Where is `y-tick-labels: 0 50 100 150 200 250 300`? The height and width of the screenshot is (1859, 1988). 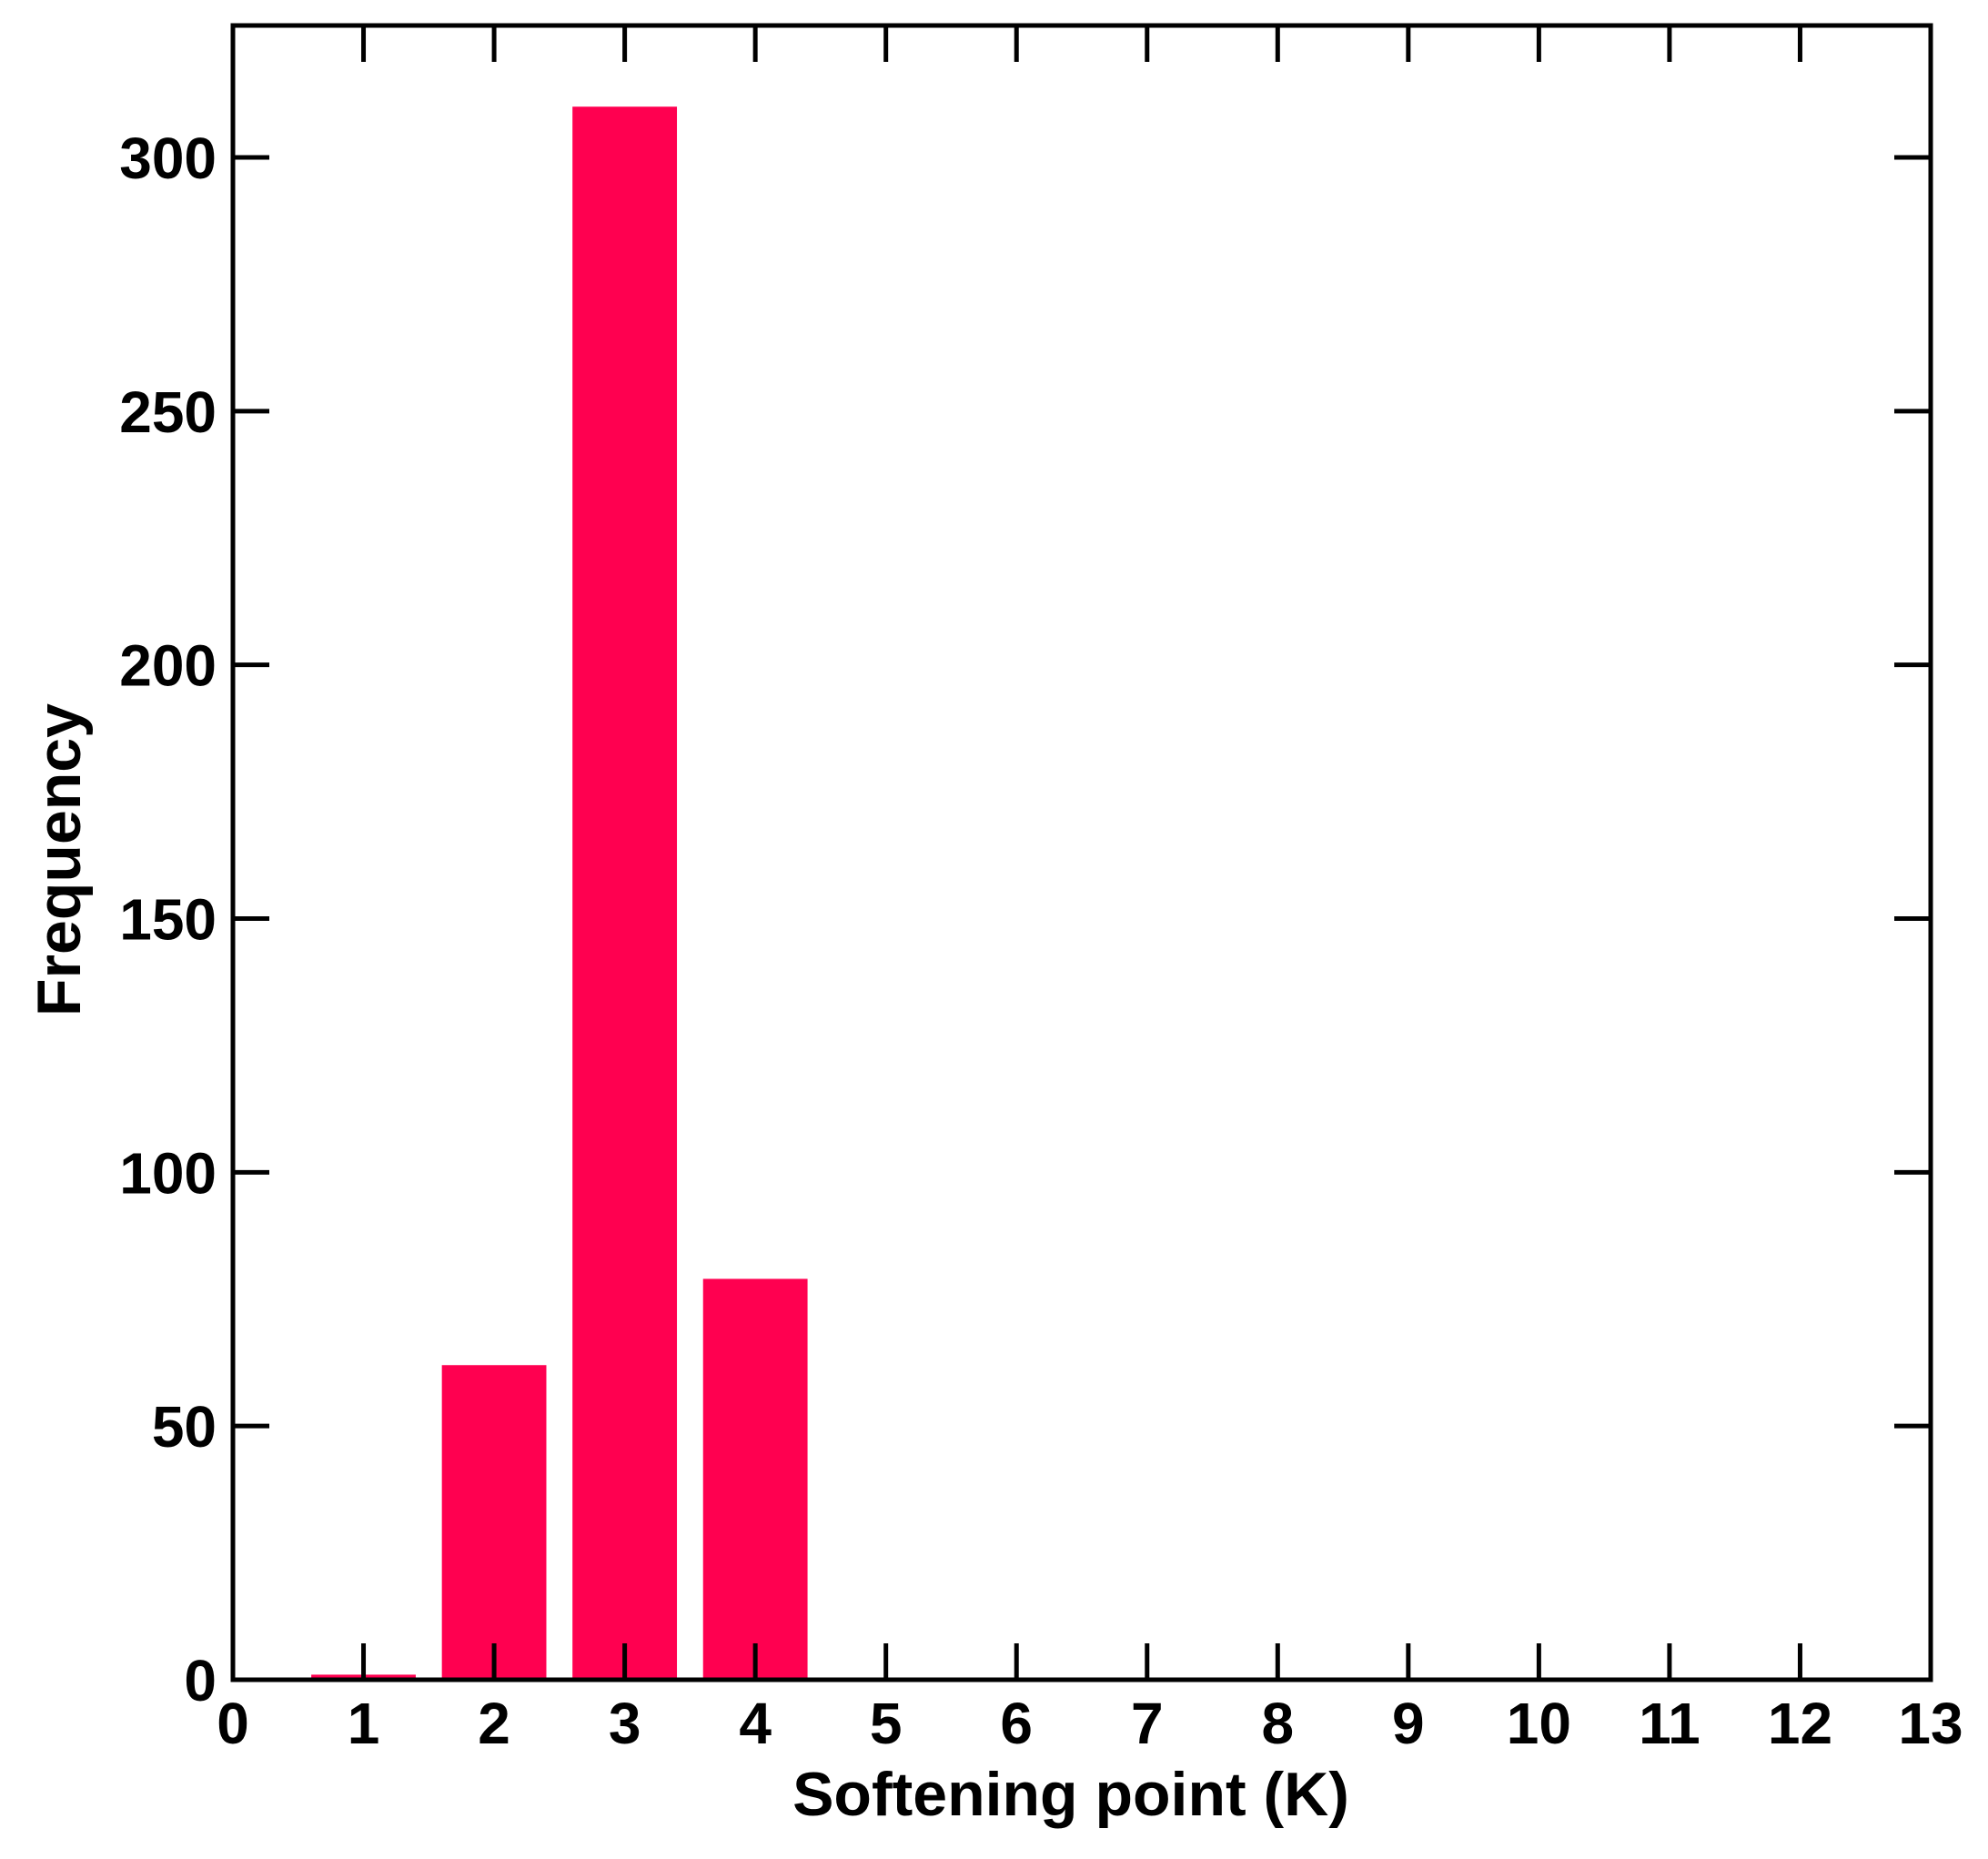 y-tick-labels: 0 50 100 150 200 250 300 is located at coordinates (168, 920).